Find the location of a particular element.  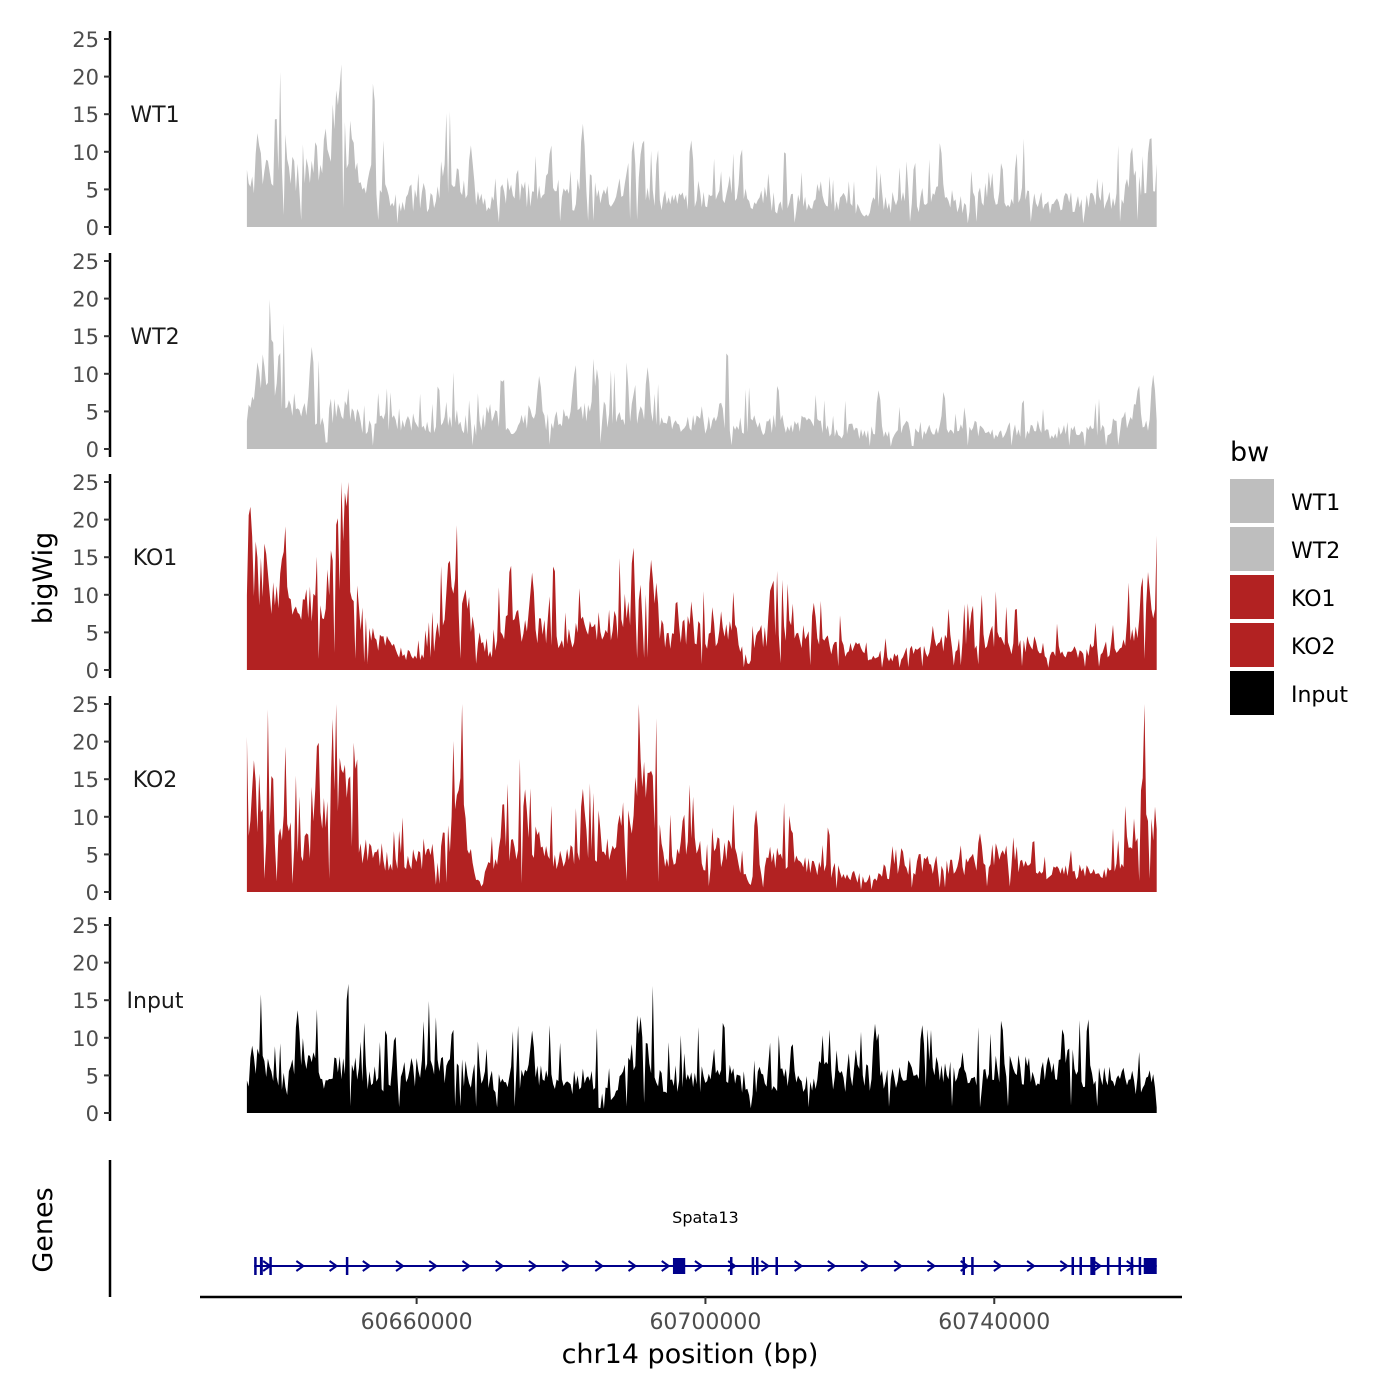

coverage-area-wt2 is located at coordinates (701, 374).